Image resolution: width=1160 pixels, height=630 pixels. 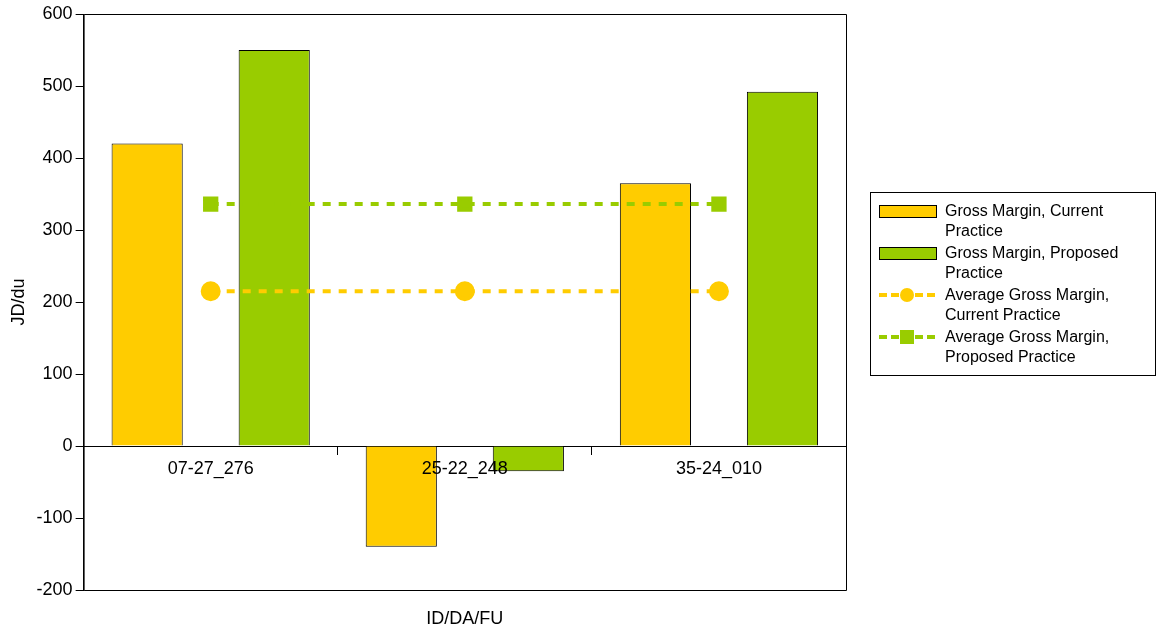 I want to click on x-tick-label: 07-27_276, so click(x=210, y=468).